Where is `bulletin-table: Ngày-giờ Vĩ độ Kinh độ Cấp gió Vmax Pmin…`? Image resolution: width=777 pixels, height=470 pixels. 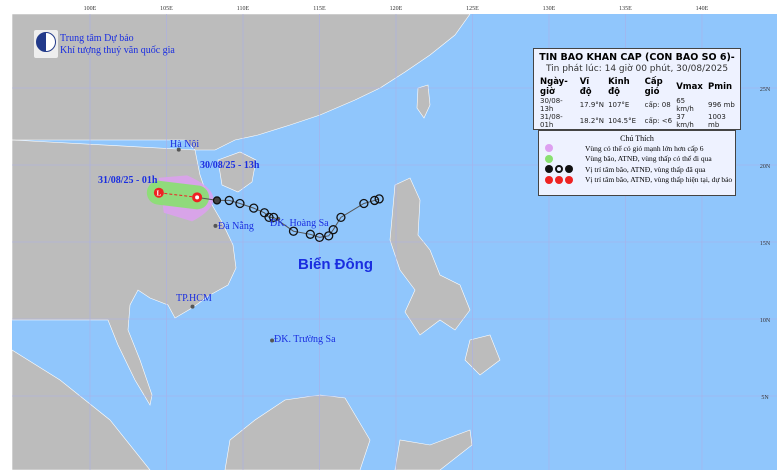
bulletin-table: Ngày-giờ Vĩ độ Kinh độ Cấp gió Vmax Pmin… is located at coordinates (640, 103).